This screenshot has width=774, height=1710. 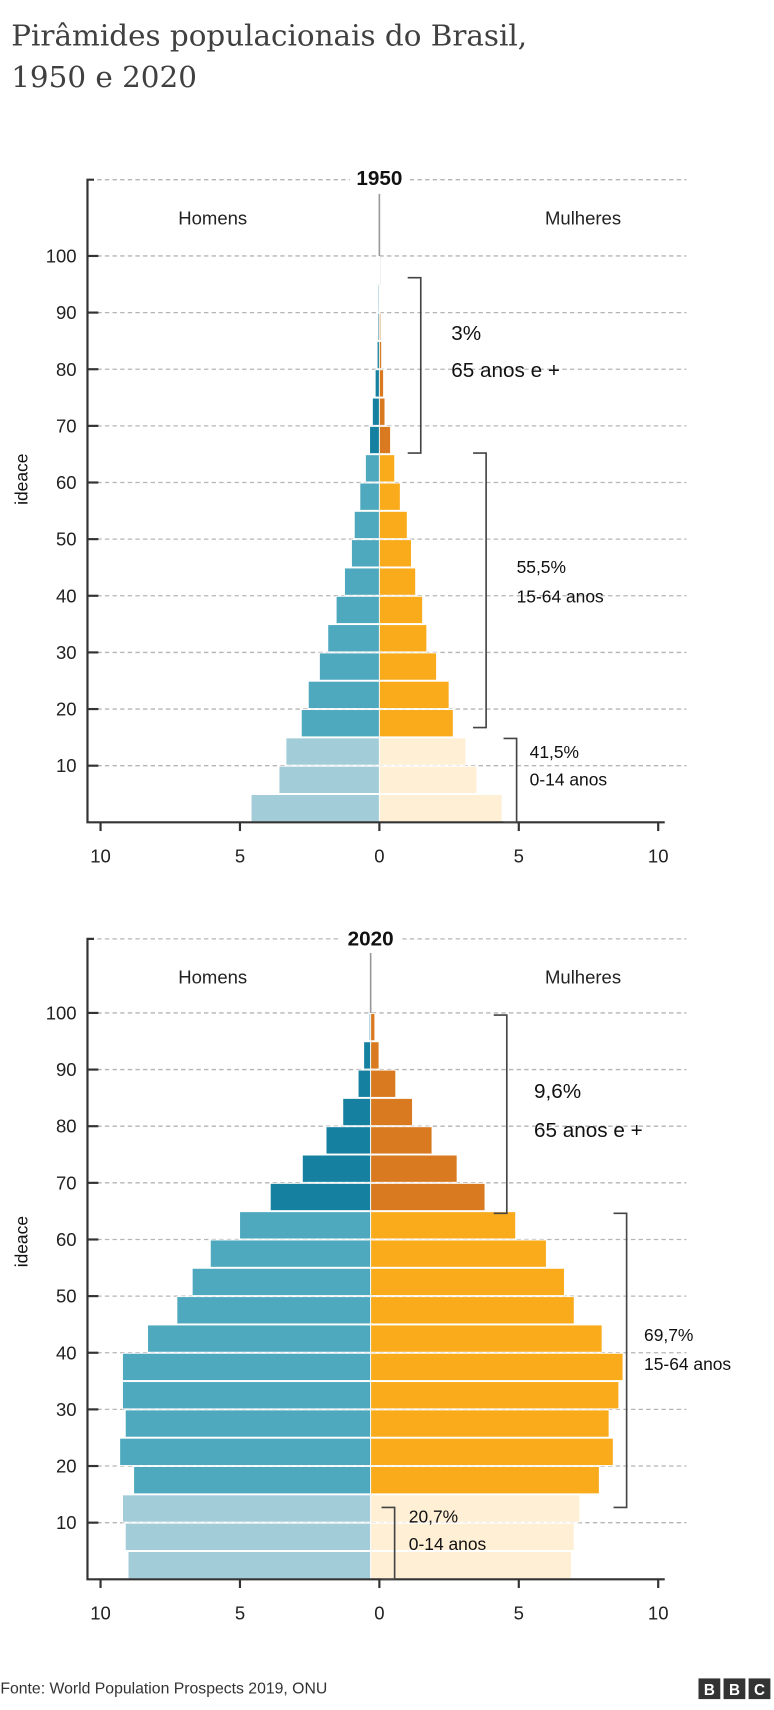 What do you see at coordinates (66, 1466) in the screenshot?
I see `y-tick-label: 20` at bounding box center [66, 1466].